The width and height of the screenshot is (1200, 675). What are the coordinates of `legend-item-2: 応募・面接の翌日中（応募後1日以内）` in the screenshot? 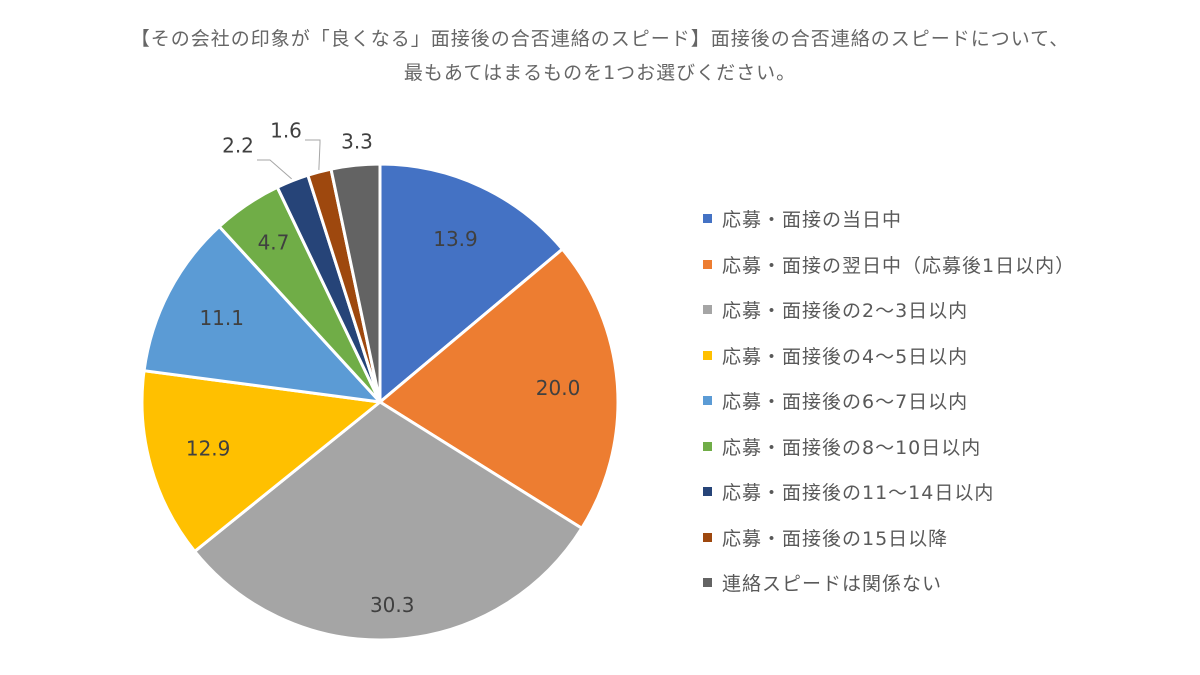 It's located at (889, 265).